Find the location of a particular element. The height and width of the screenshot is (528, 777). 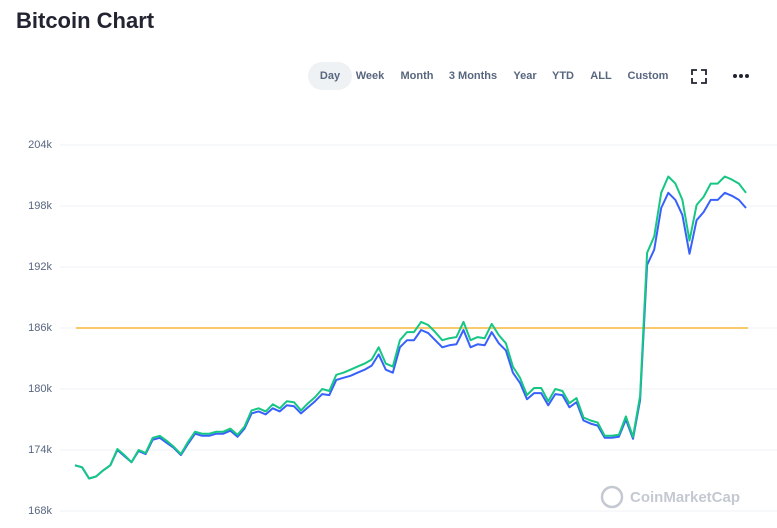

tab: Week is located at coordinates (370, 76).